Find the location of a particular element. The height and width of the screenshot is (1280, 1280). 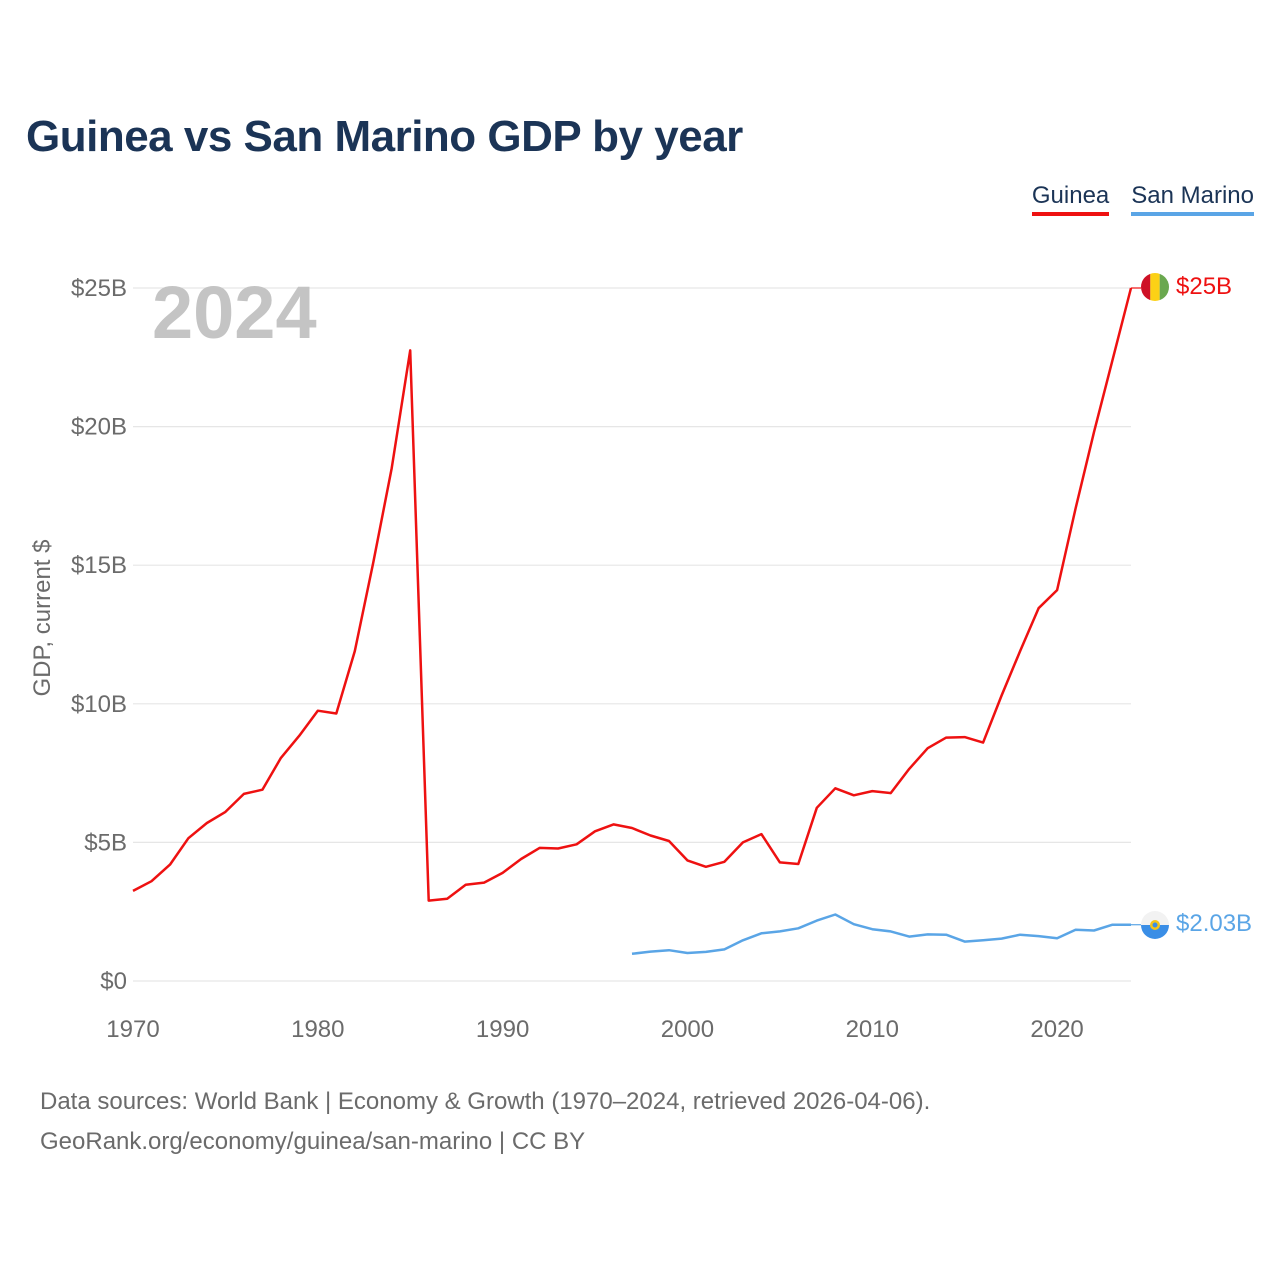

x-tick-label: 1970 is located at coordinates (132, 1029).